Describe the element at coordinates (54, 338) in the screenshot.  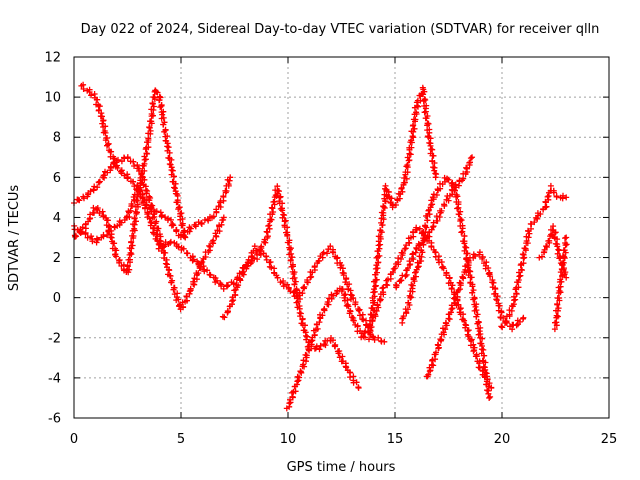
I see `y-tick-label: -2` at that location.